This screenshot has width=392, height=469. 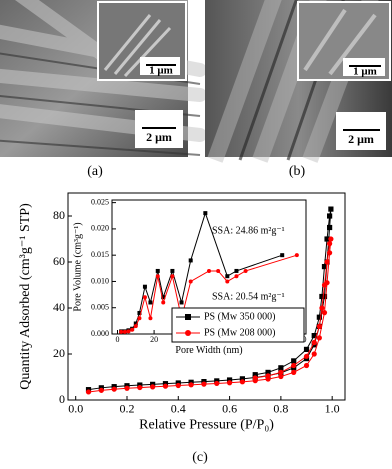 What do you see at coordinates (239, 332) in the screenshot?
I see `legend-label: PS (Mw 208 000)` at bounding box center [239, 332].